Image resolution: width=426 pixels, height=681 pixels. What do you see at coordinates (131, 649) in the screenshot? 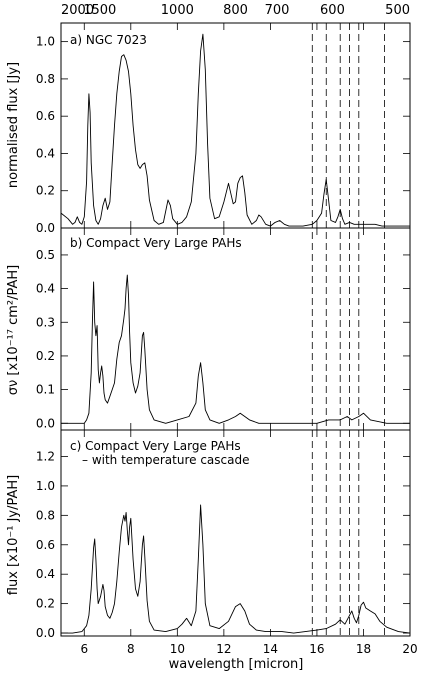
I see `x-tick-label: 8` at bounding box center [131, 649].